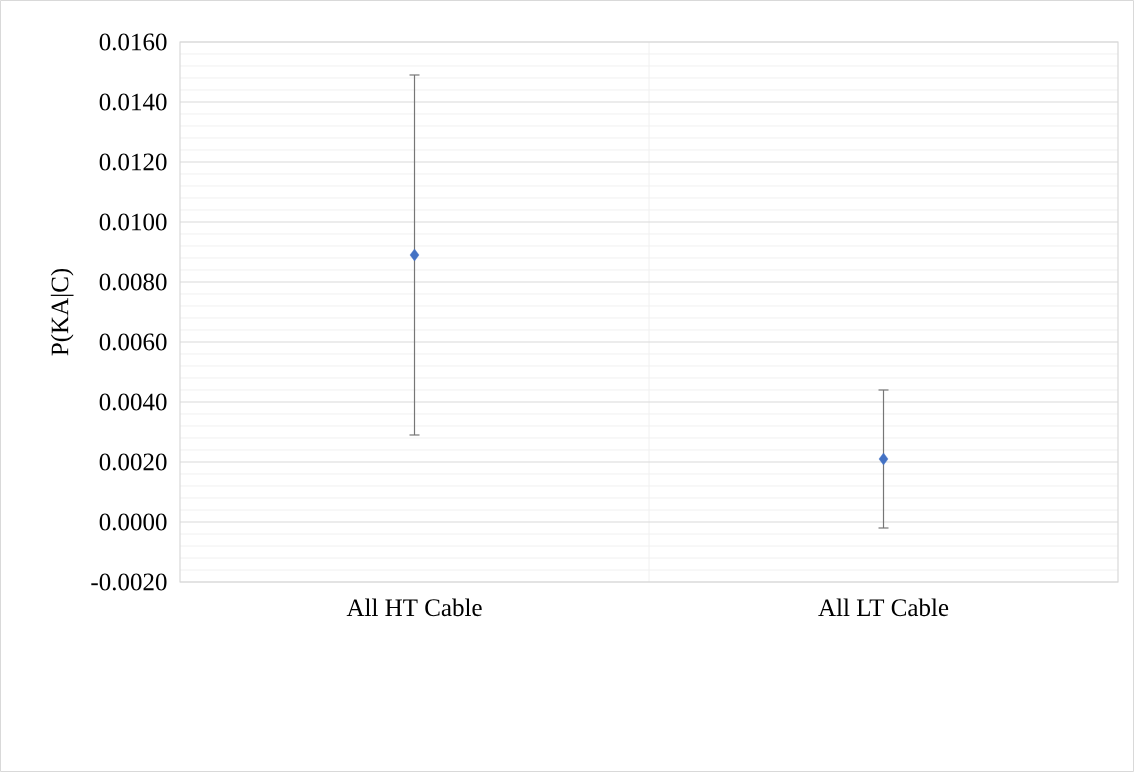 This screenshot has width=1134, height=772. Describe the element at coordinates (129, 582) in the screenshot. I see `y-tick-label: -0.0020` at that location.